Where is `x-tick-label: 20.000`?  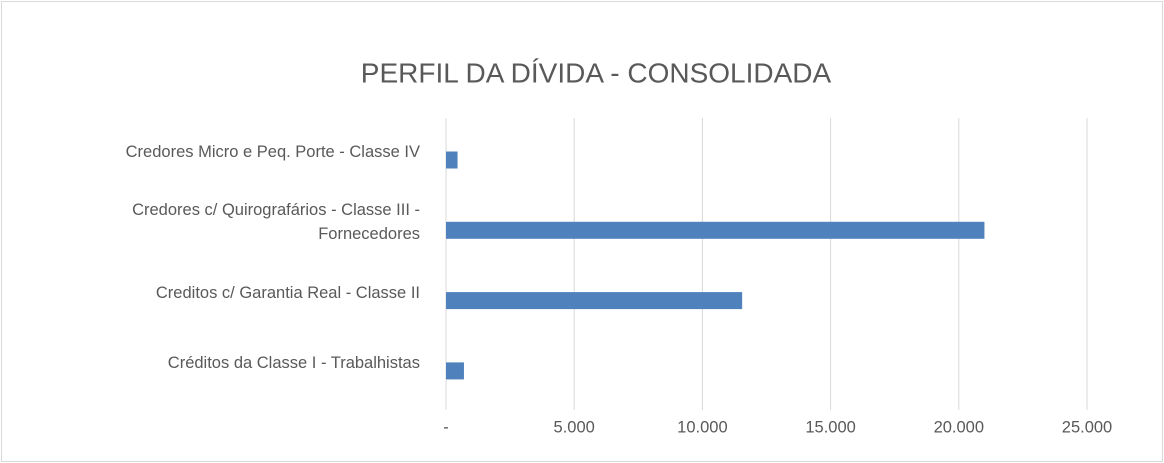
x-tick-label: 20.000 is located at coordinates (959, 427).